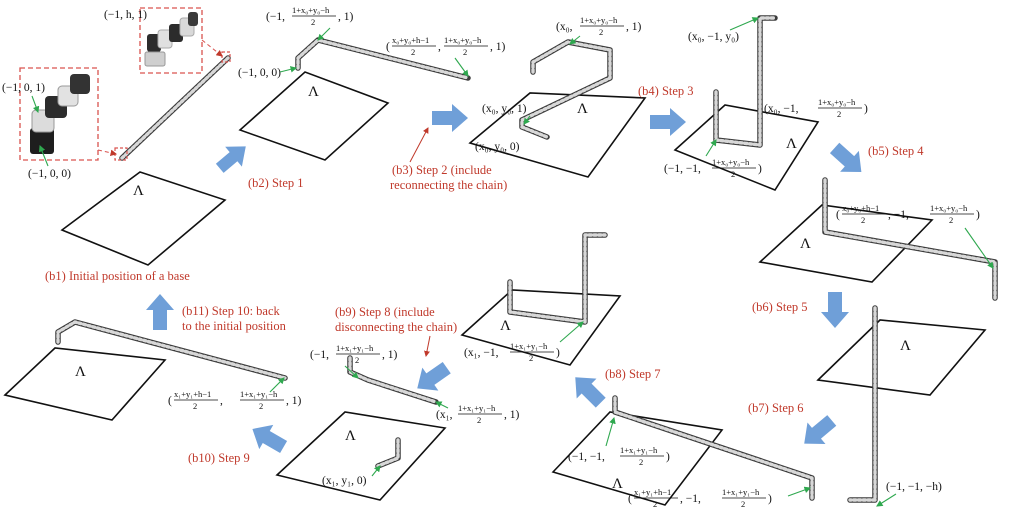 Image resolution: width=1010 pixels, height=522 pixels. What do you see at coordinates (171, 39) in the screenshot?
I see `robot-modules-top` at bounding box center [171, 39].